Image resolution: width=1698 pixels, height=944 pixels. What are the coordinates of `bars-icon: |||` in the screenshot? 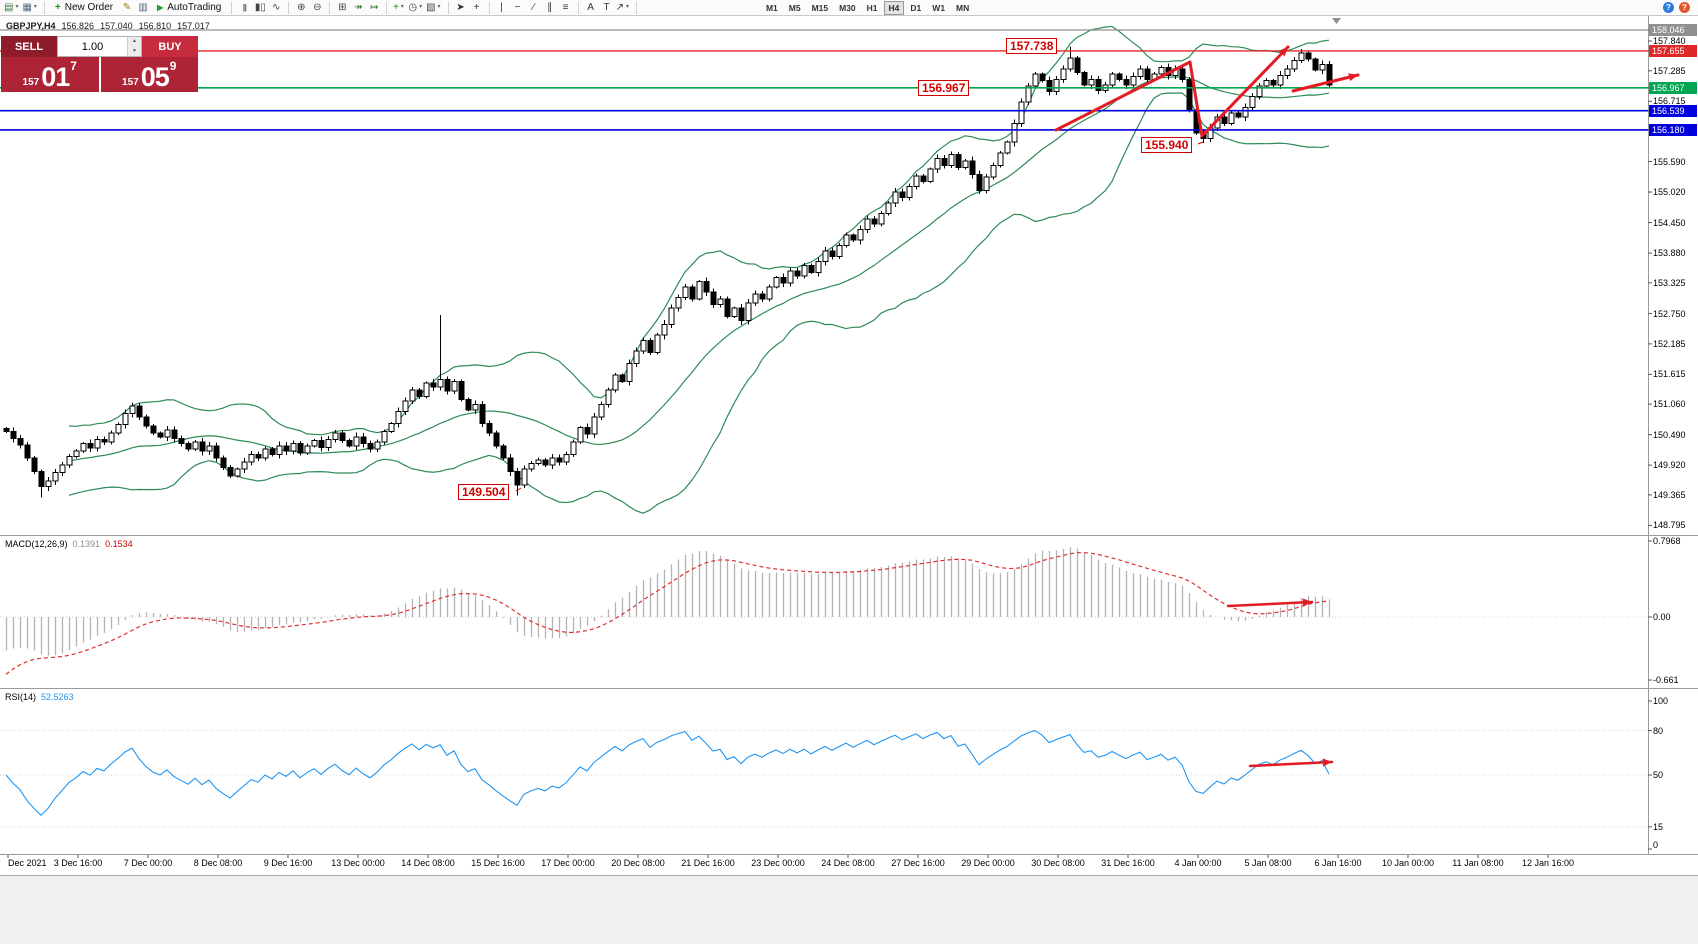 It's located at (244, 7).